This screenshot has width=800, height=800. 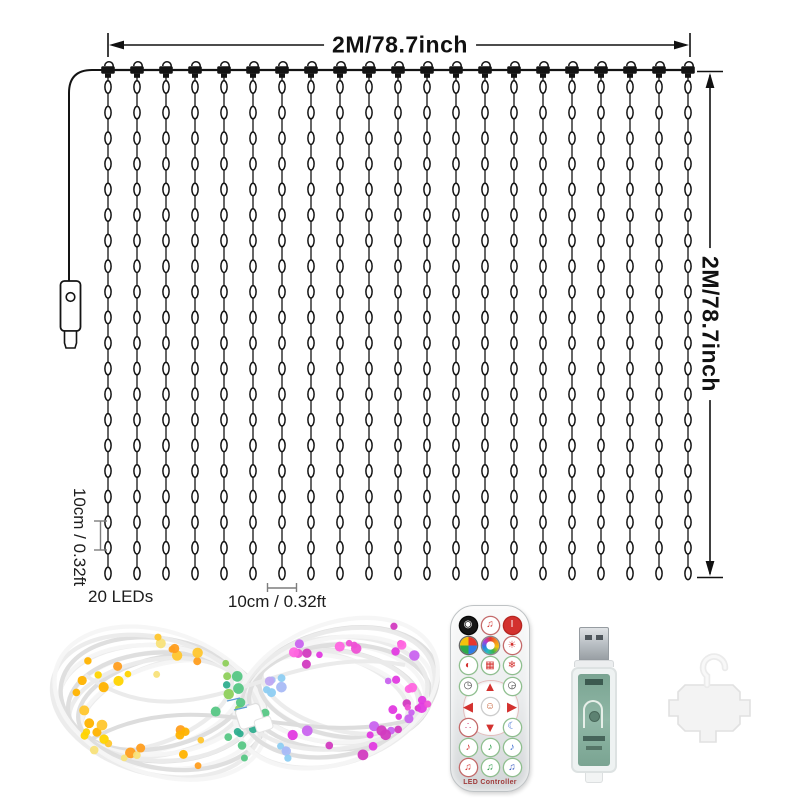 I want to click on down-button: ▼, so click(x=490, y=727).